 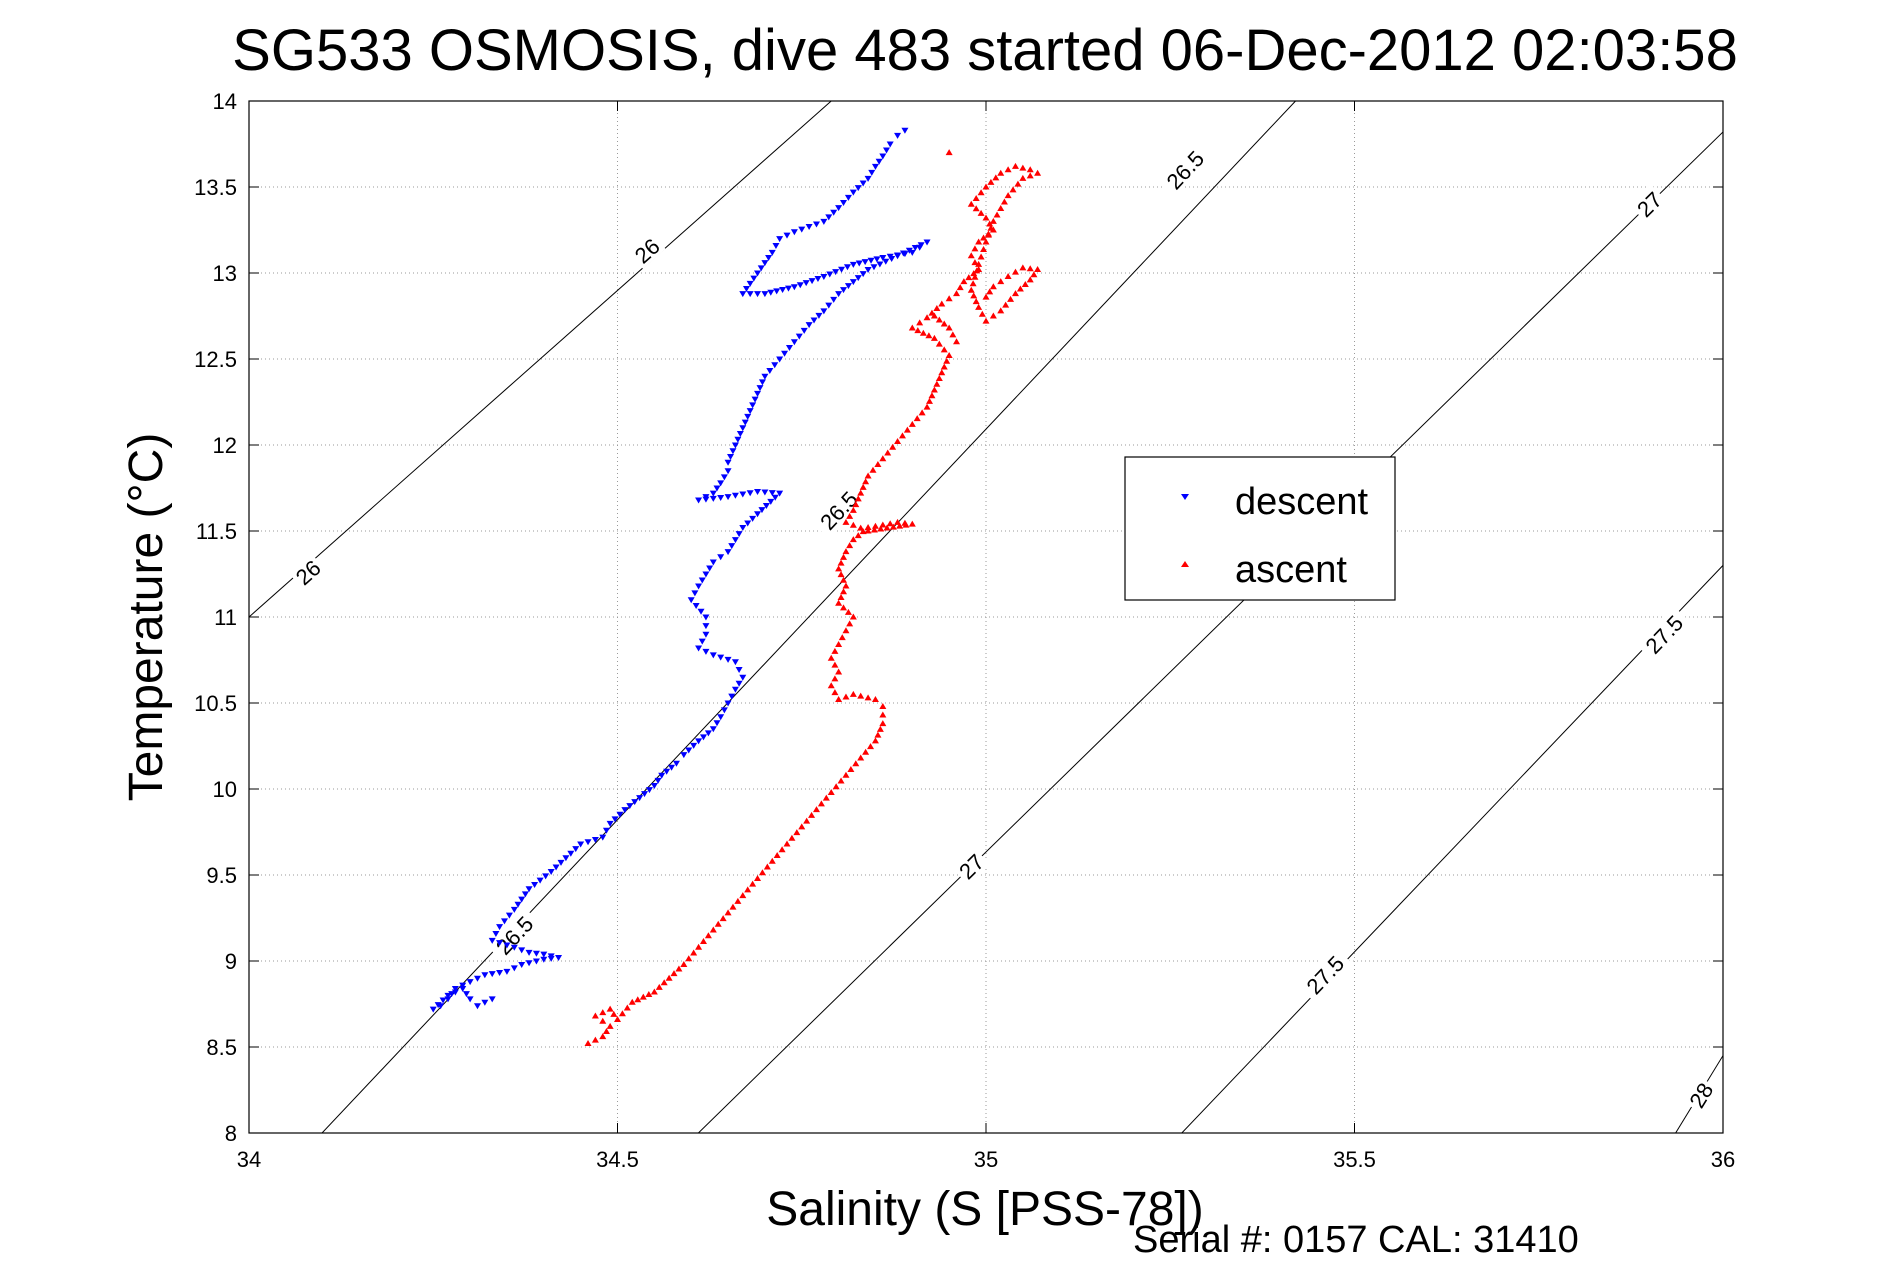 I want to click on contour-label-background, so click(x=970, y=865).